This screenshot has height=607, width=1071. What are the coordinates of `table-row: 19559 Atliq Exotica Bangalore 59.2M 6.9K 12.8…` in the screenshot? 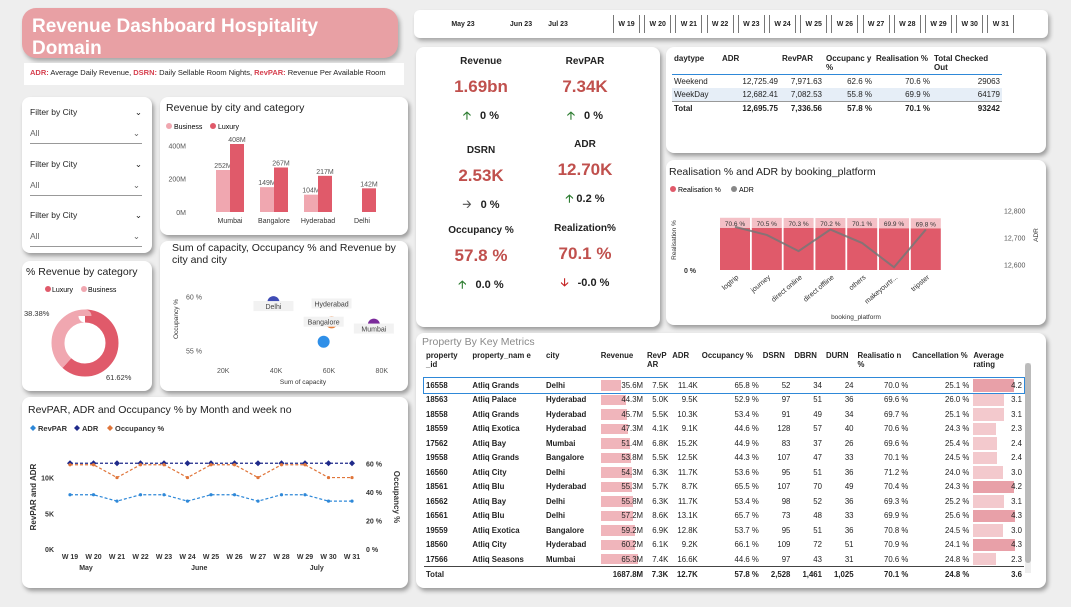 It's located at (724, 530).